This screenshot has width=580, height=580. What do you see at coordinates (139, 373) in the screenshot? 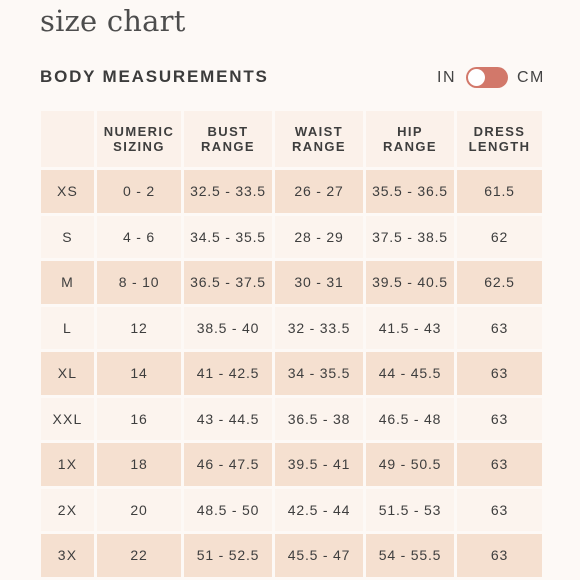
I see `table-cell: 14` at bounding box center [139, 373].